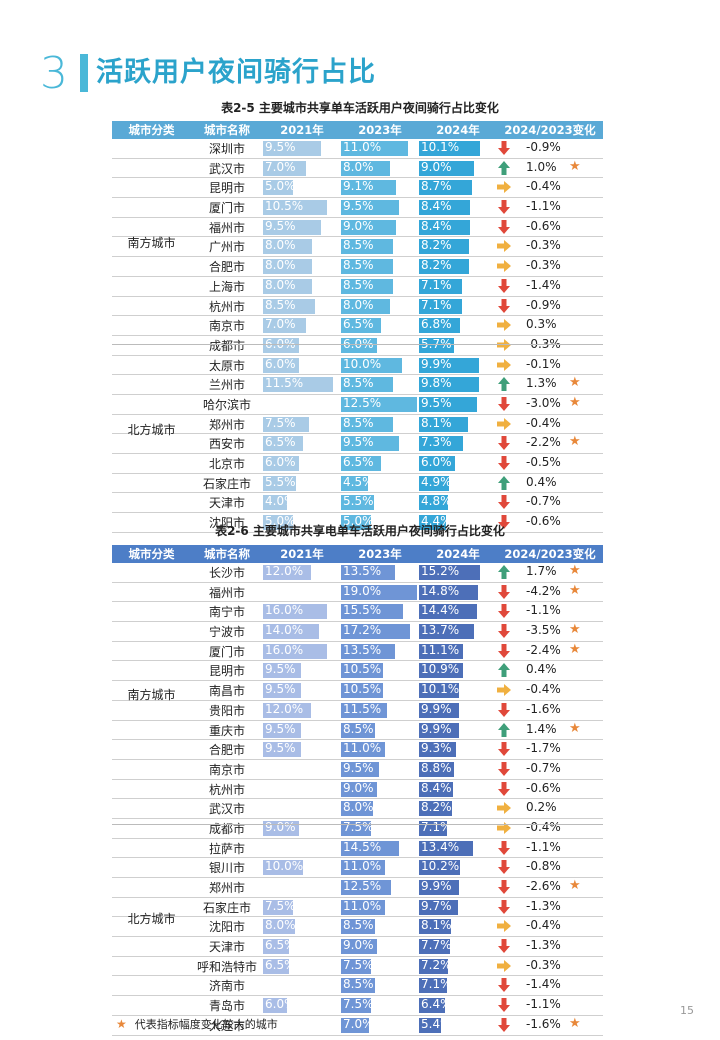 The width and height of the screenshot is (720, 1040). What do you see at coordinates (226, 750) in the screenshot?
I see `city-name: 合肥市` at bounding box center [226, 750].